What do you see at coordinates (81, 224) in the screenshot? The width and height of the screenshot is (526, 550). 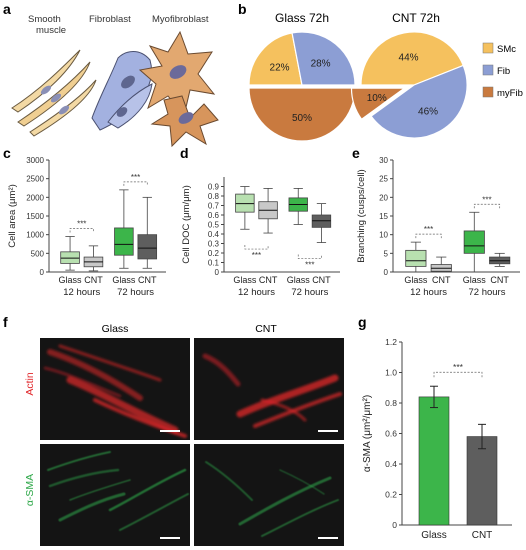 I see `c-significance-label: ***` at bounding box center [81, 224].